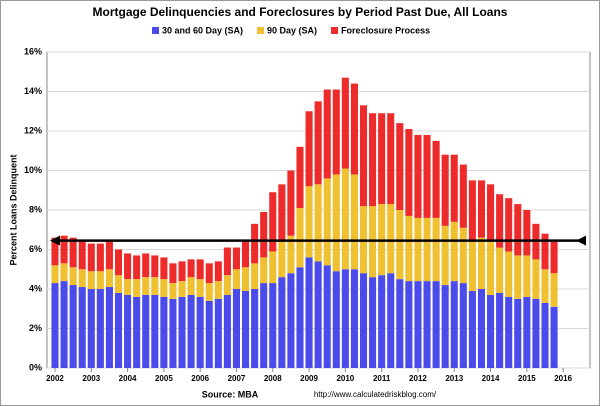 This screenshot has width=600, height=406. I want to click on x-tick-label: 2013, so click(454, 378).